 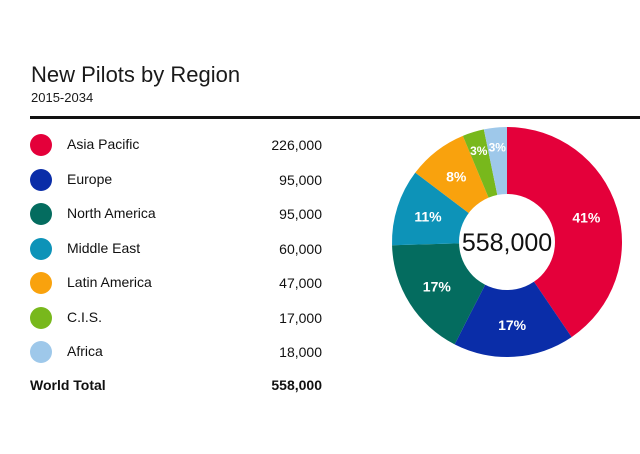 What do you see at coordinates (180, 388) in the screenshot?
I see `world-total-row: World Total 558,000` at bounding box center [180, 388].